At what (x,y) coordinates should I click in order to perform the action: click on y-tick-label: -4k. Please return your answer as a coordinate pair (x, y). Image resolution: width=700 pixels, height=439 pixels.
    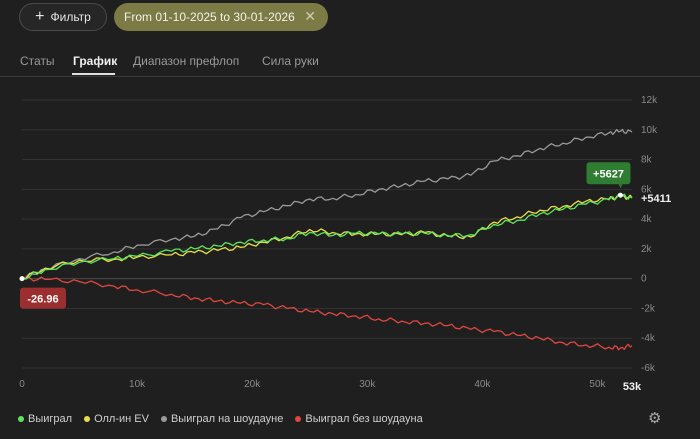
    Looking at the image, I should click on (648, 338).